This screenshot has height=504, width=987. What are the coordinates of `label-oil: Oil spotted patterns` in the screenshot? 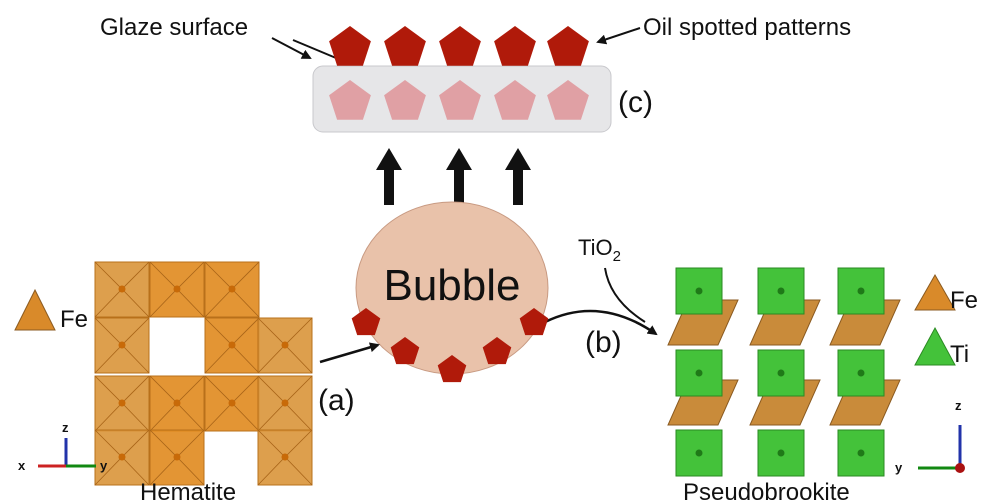 It's located at (747, 27).